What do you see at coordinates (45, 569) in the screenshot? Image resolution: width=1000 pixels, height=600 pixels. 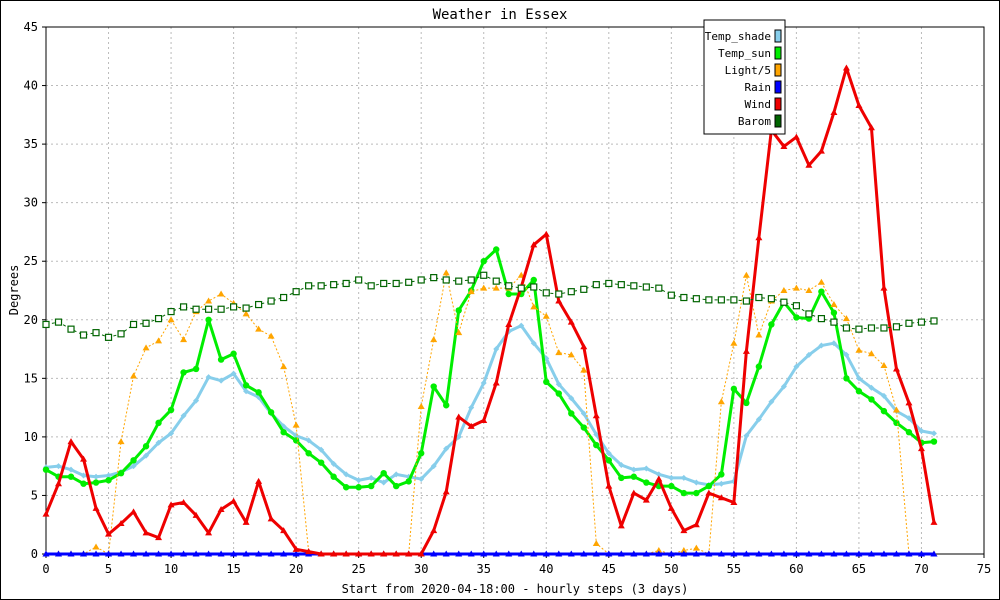 I see `x-tick-label: 0` at bounding box center [45, 569].